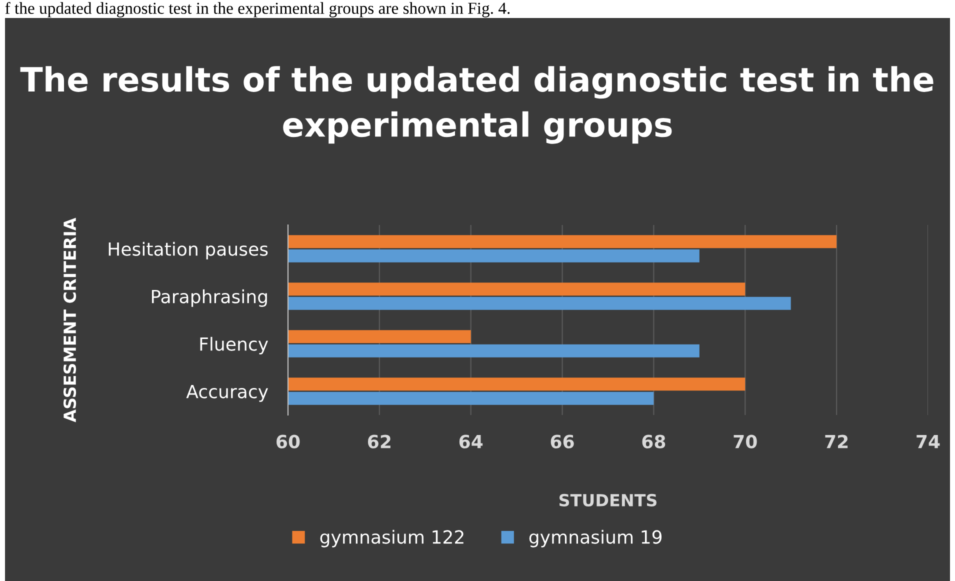 The image size is (955, 581). What do you see at coordinates (595, 539) in the screenshot?
I see `legend-label: gymnasium 19` at bounding box center [595, 539].